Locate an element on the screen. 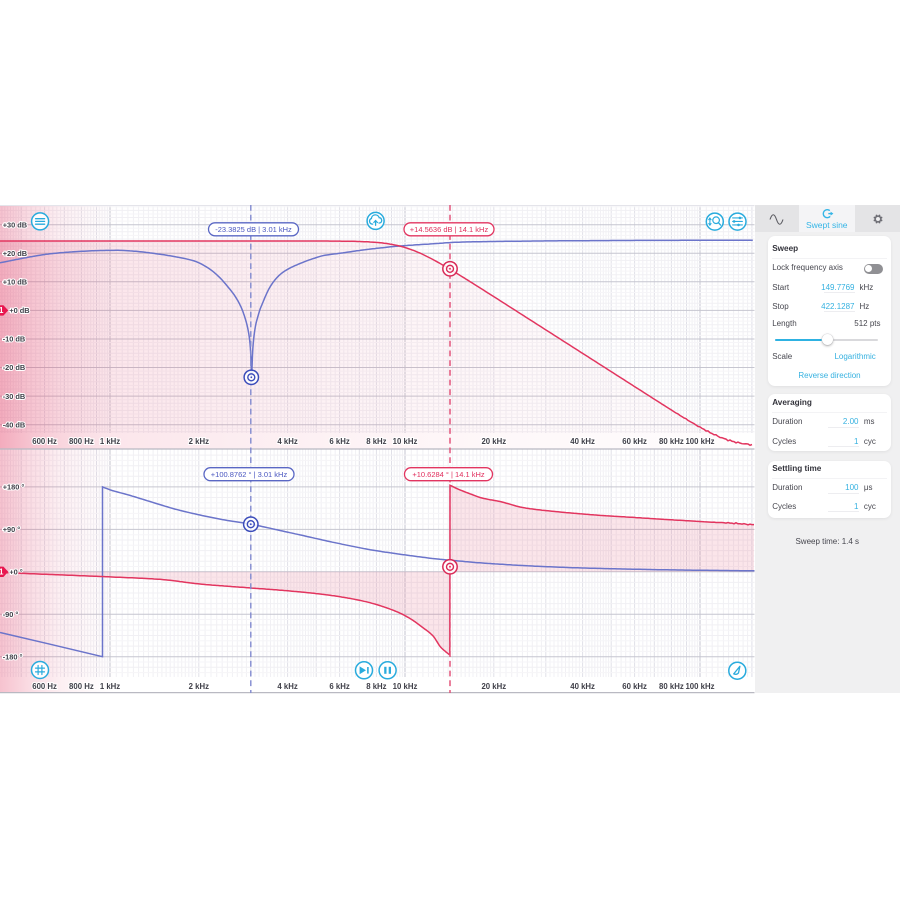  svg-text: -30 dB is located at coordinates (14, 396).